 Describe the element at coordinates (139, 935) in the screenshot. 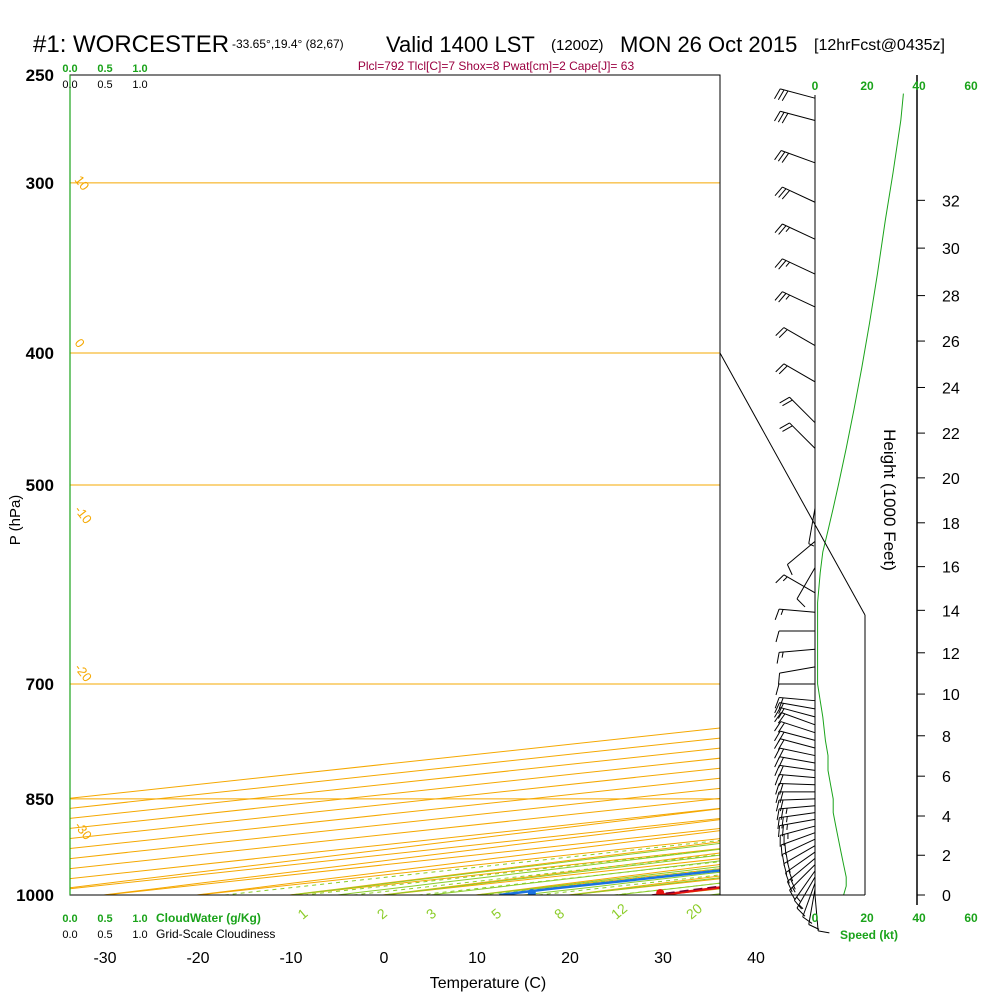

I see `cloudiness-bottom-tick-label: 1.0` at that location.